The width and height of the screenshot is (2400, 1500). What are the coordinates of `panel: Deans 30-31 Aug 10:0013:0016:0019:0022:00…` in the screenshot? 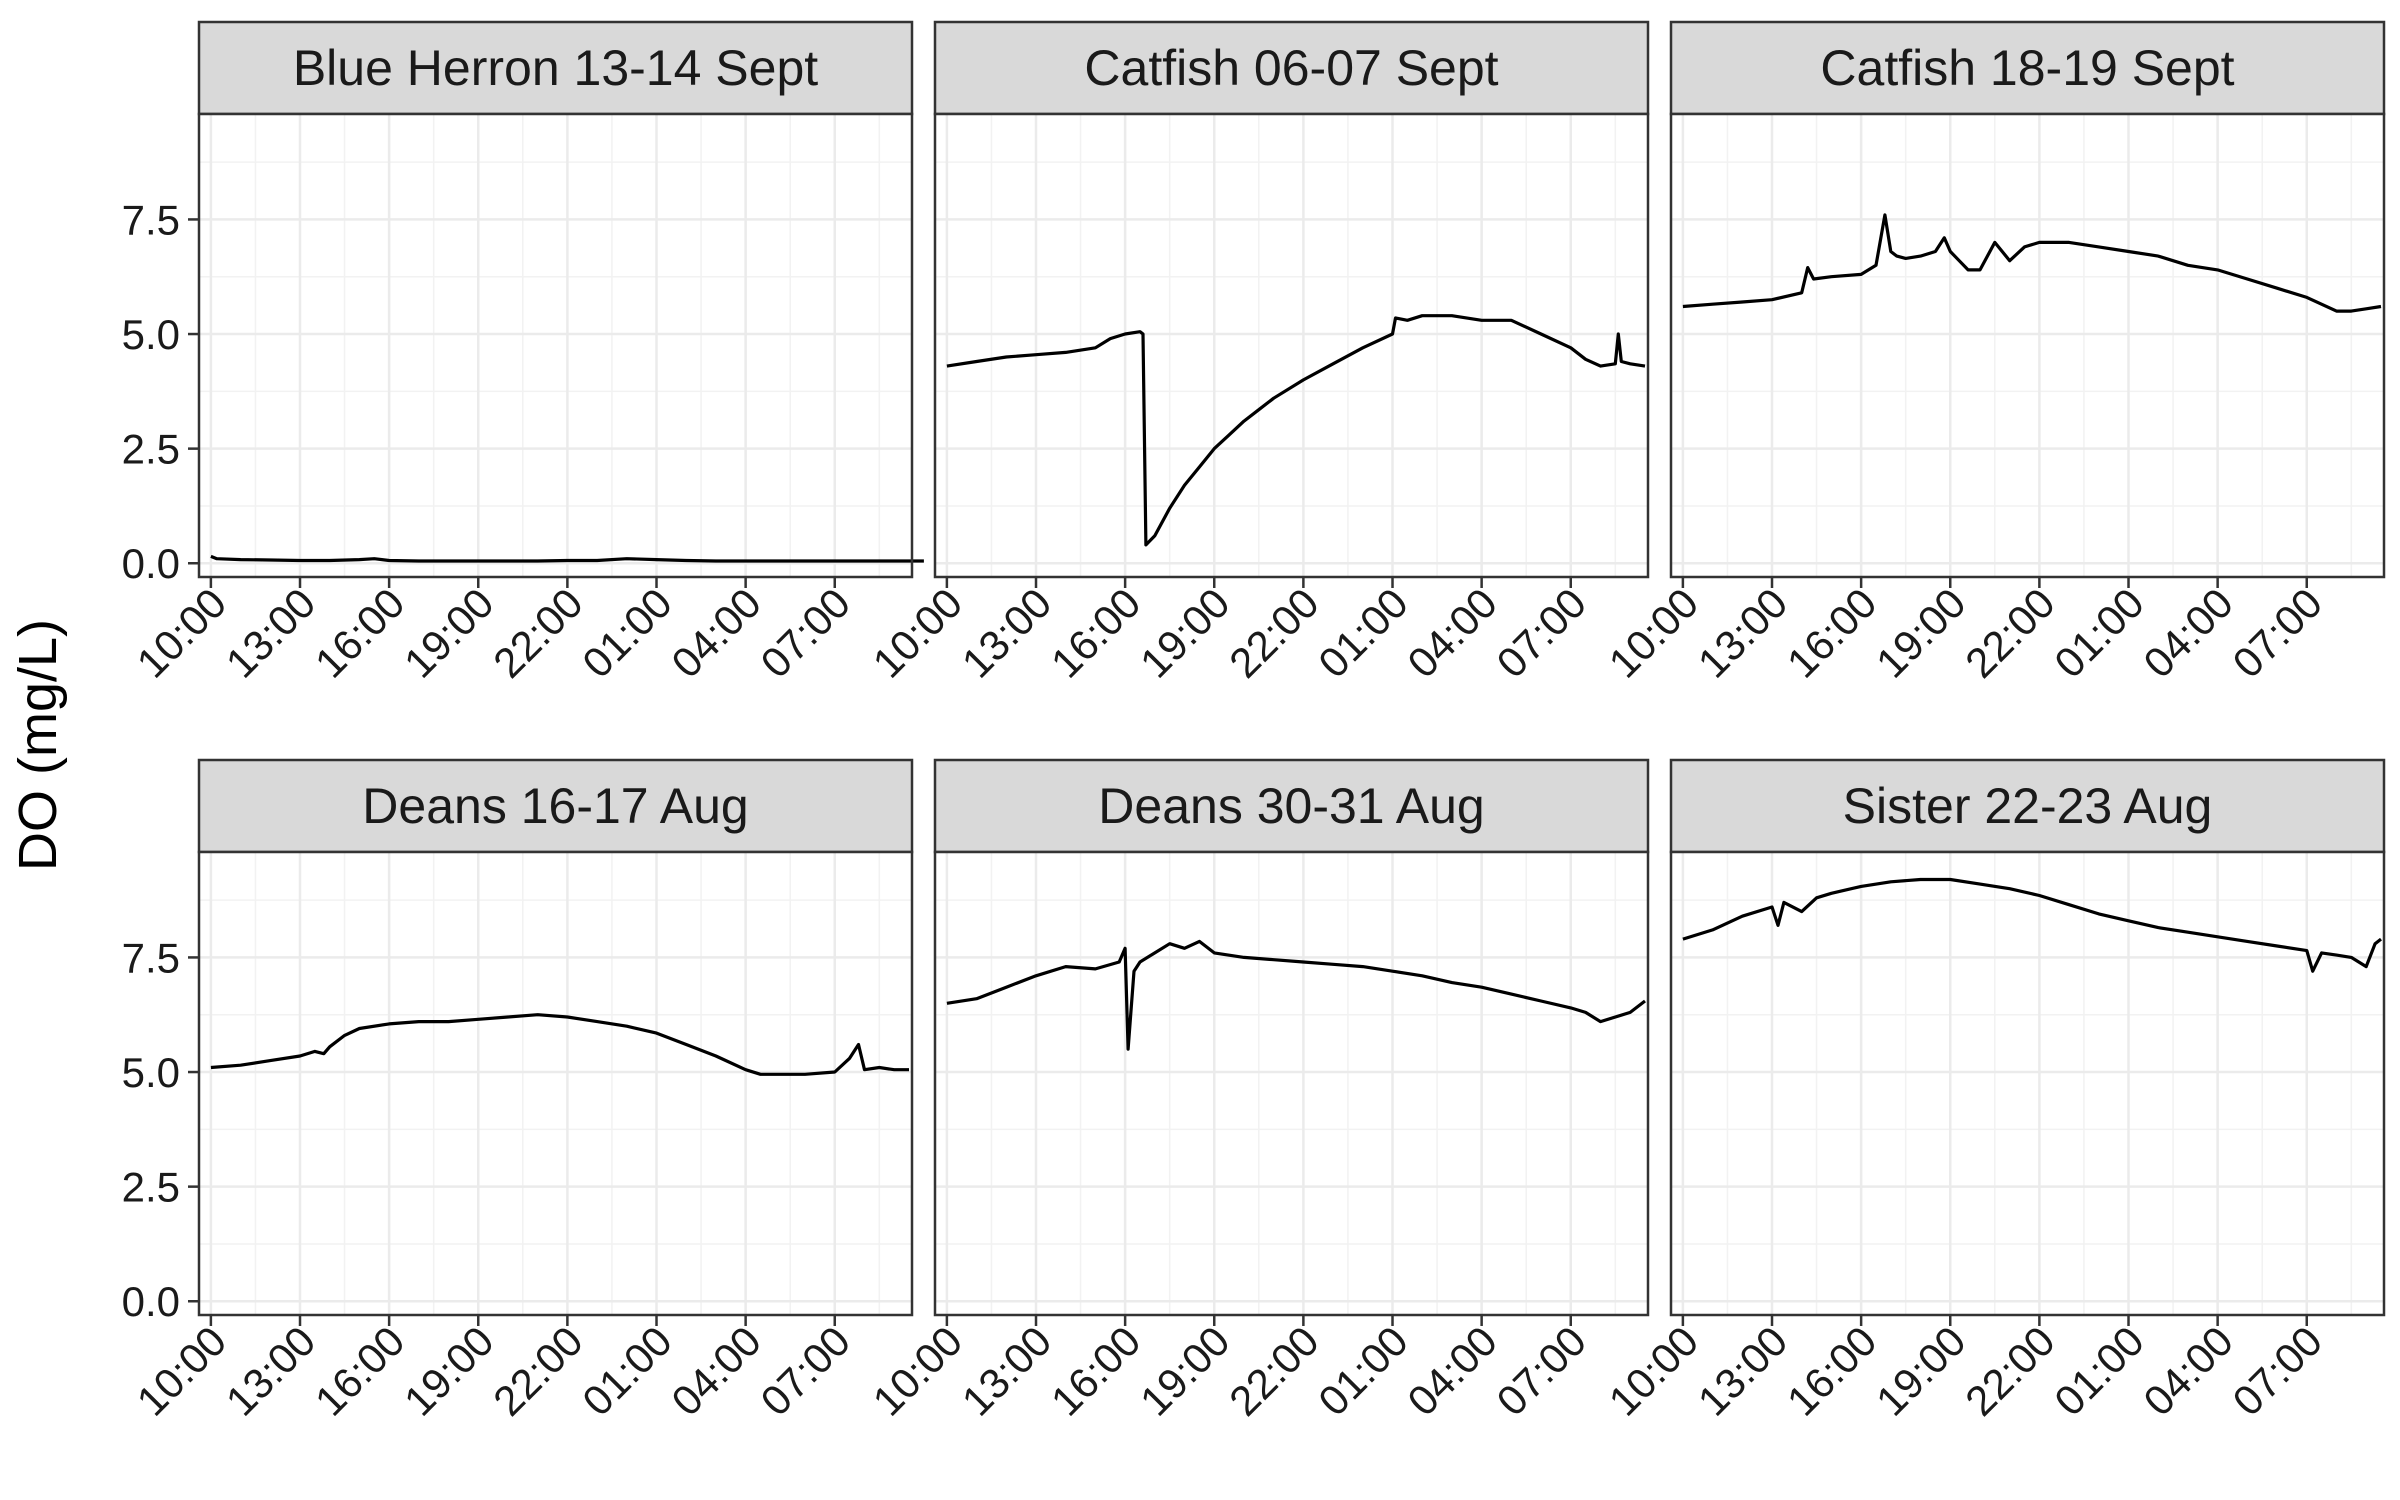 It's located at (1257, 1091).